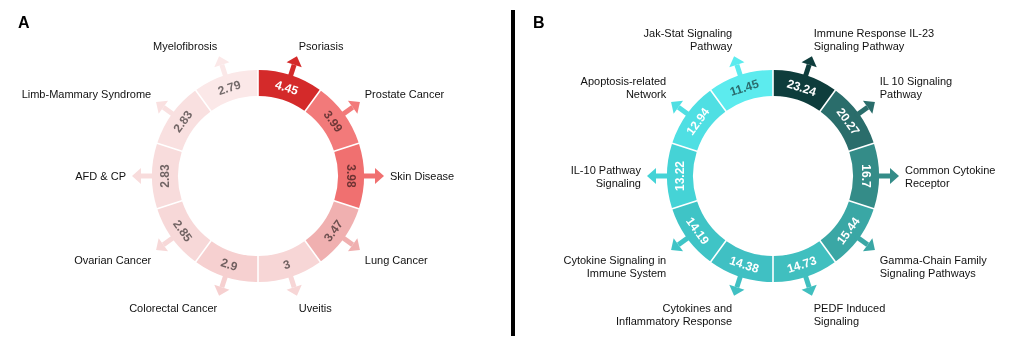  I want to click on category-label: IL 10 Signaling Pathway, so click(916, 88).